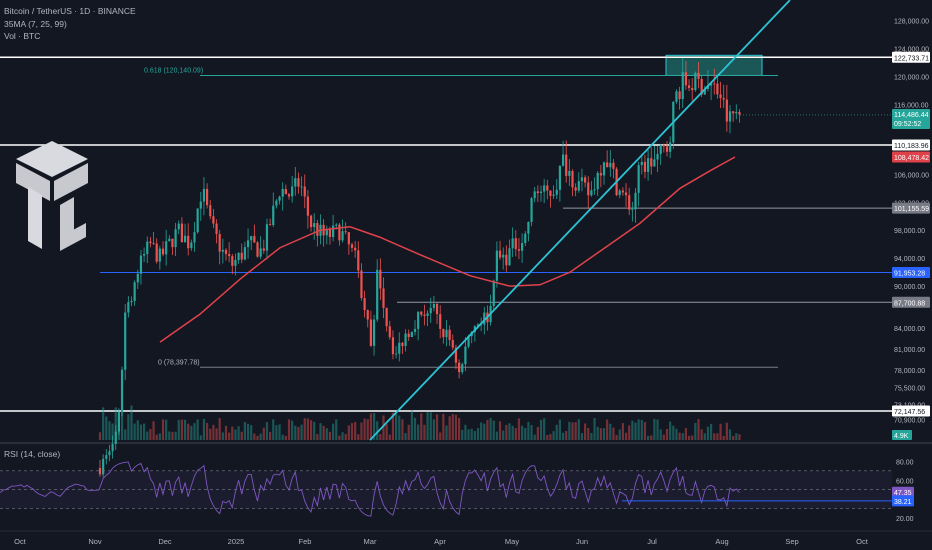 Image resolution: width=932 pixels, height=550 pixels. What do you see at coordinates (32, 454) in the screenshot?
I see `rsi-indicator-label: RSI (14, close)` at bounding box center [32, 454].